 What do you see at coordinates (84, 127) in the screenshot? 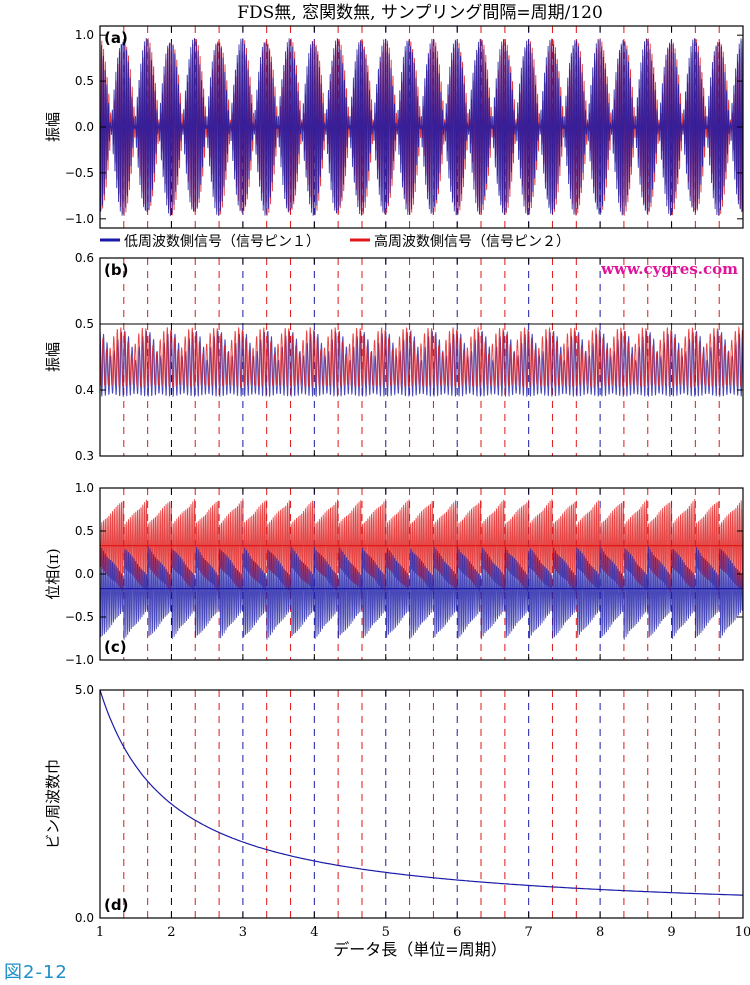
I see `ytick-label-a-2: 0.0` at bounding box center [84, 127].